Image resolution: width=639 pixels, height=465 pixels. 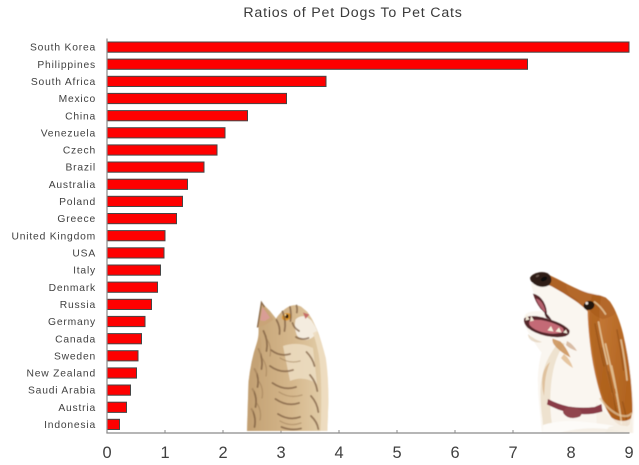 What do you see at coordinates (454, 453) in the screenshot?
I see `svg-text: 6` at bounding box center [454, 453].